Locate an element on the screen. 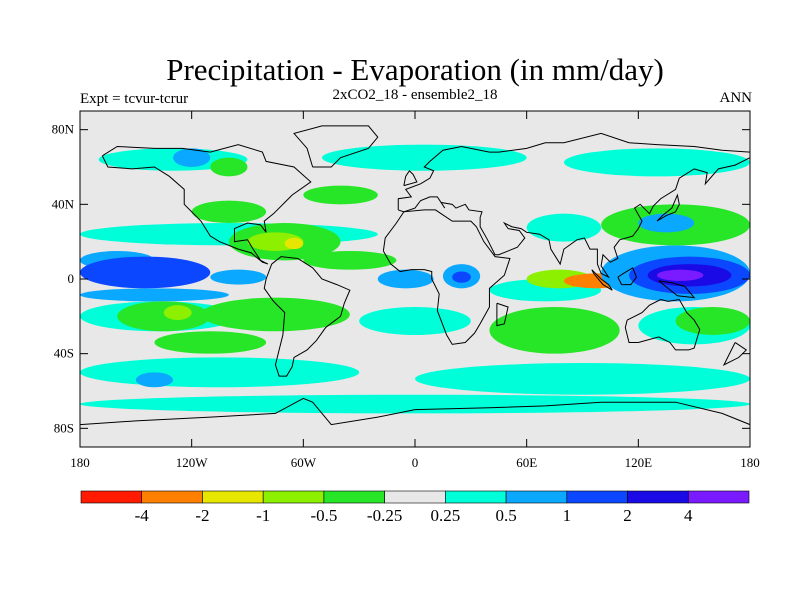 The width and height of the screenshot is (800, 600). colorbar-label-8: 2 is located at coordinates (627, 515).